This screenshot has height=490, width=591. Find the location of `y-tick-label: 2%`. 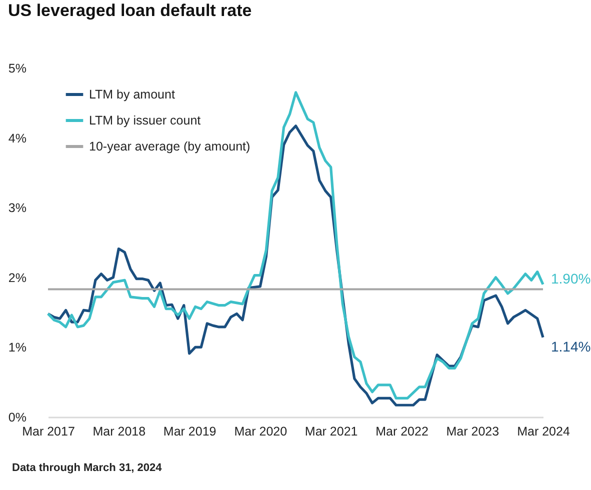

y-tick-label: 2% is located at coordinates (17, 277).